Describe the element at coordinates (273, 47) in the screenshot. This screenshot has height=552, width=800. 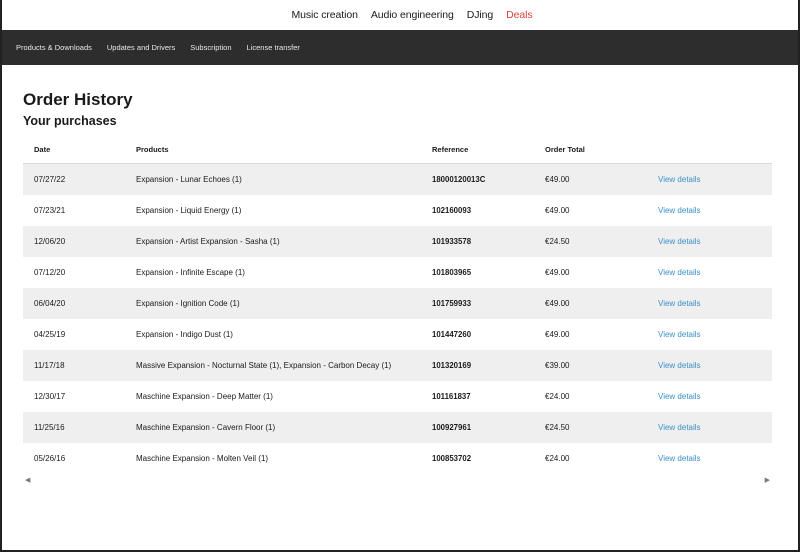
I see `subnav-license-transfer: License transfer` at that location.